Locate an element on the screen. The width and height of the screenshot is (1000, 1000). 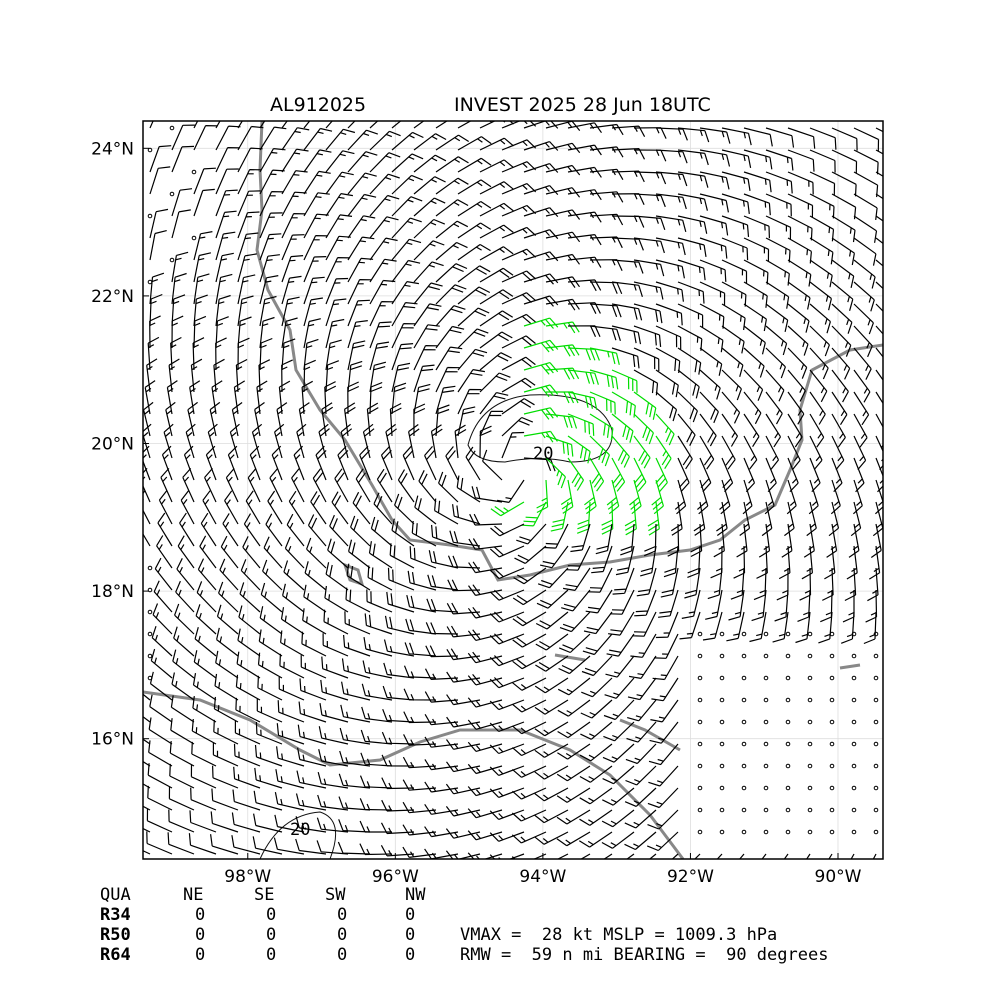
island is located at coordinates (601, 657).